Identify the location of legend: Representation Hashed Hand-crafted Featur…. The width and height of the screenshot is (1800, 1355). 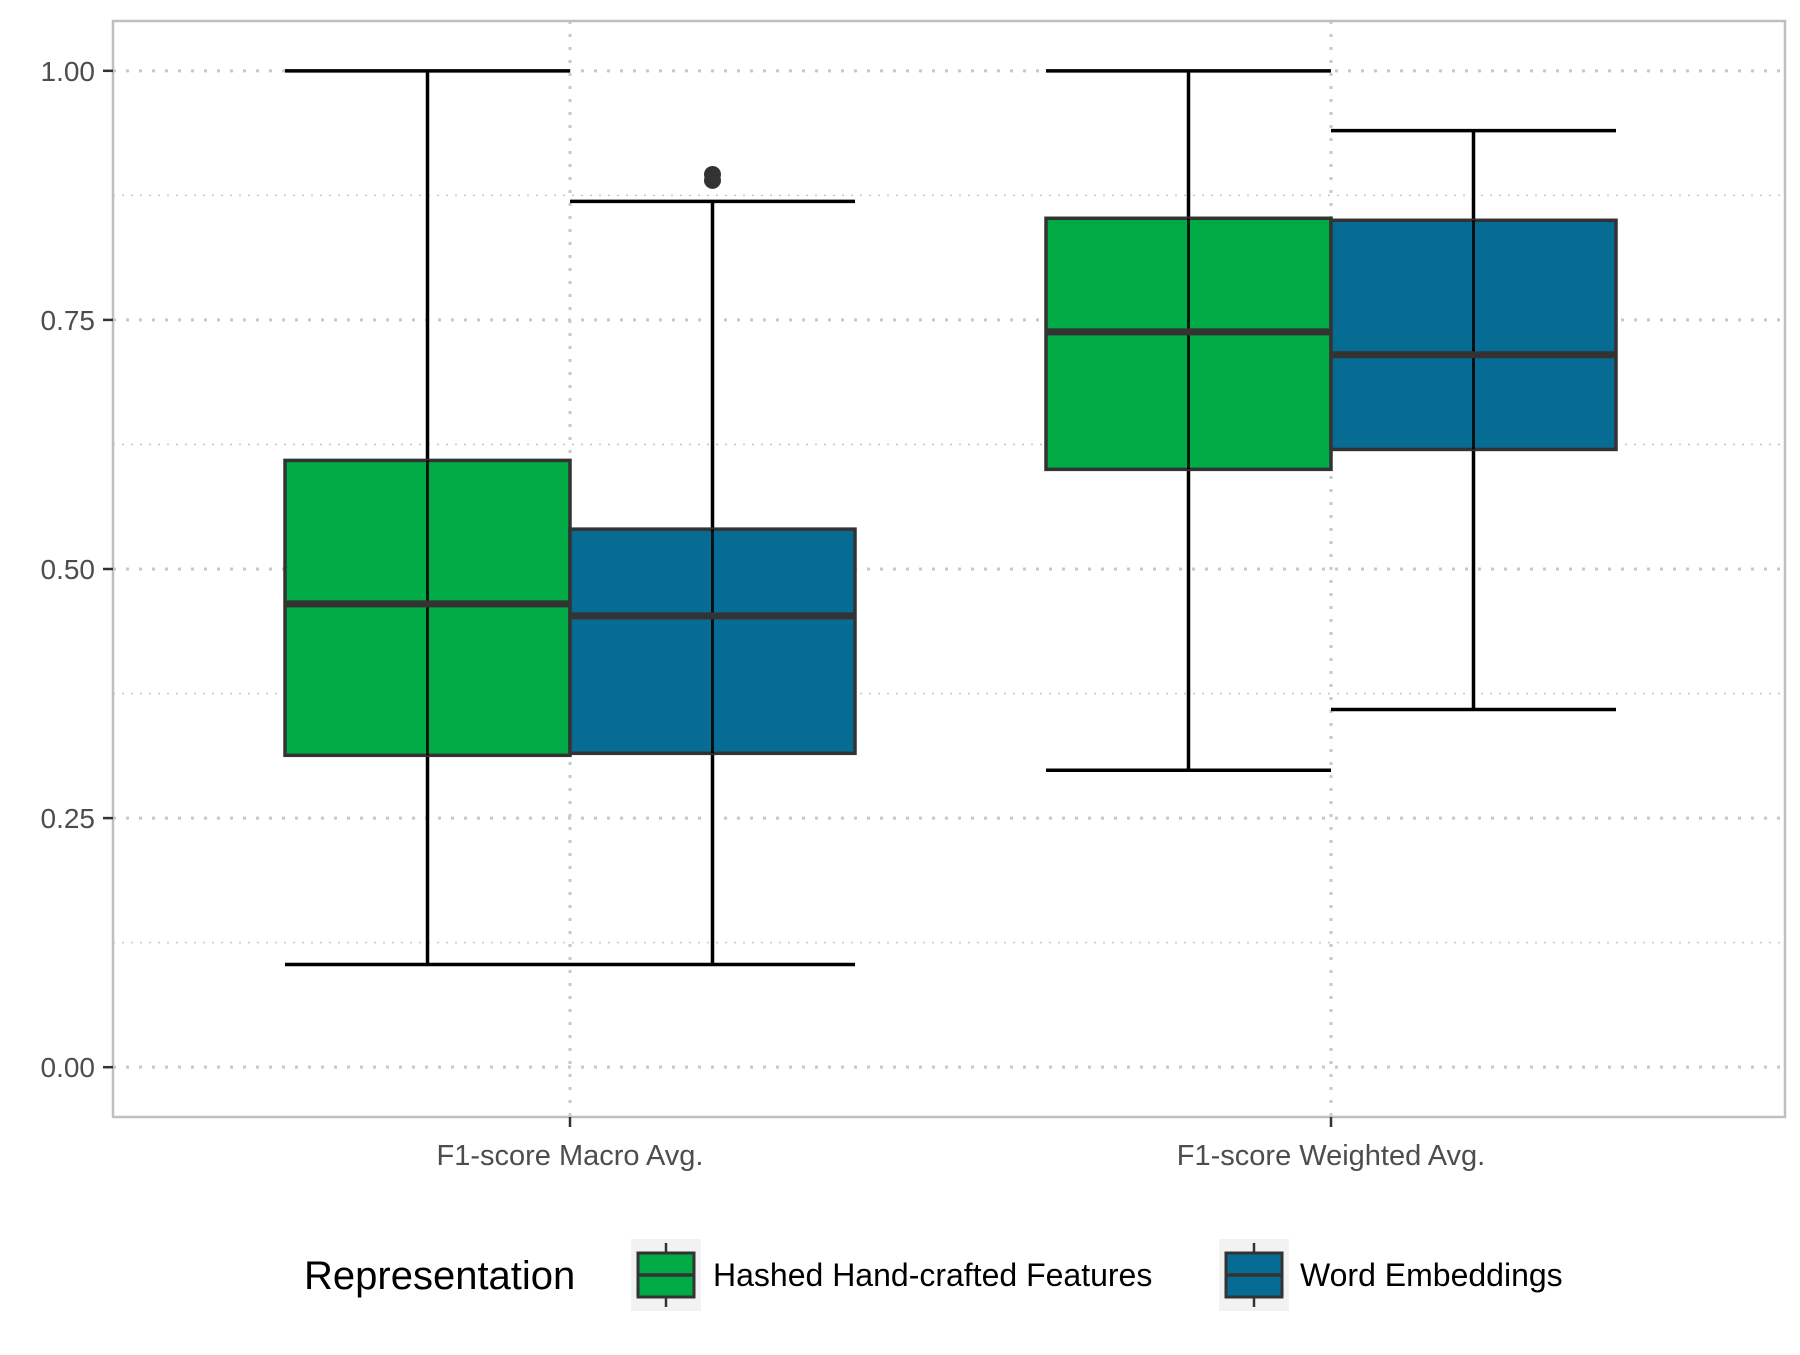
(933, 1275).